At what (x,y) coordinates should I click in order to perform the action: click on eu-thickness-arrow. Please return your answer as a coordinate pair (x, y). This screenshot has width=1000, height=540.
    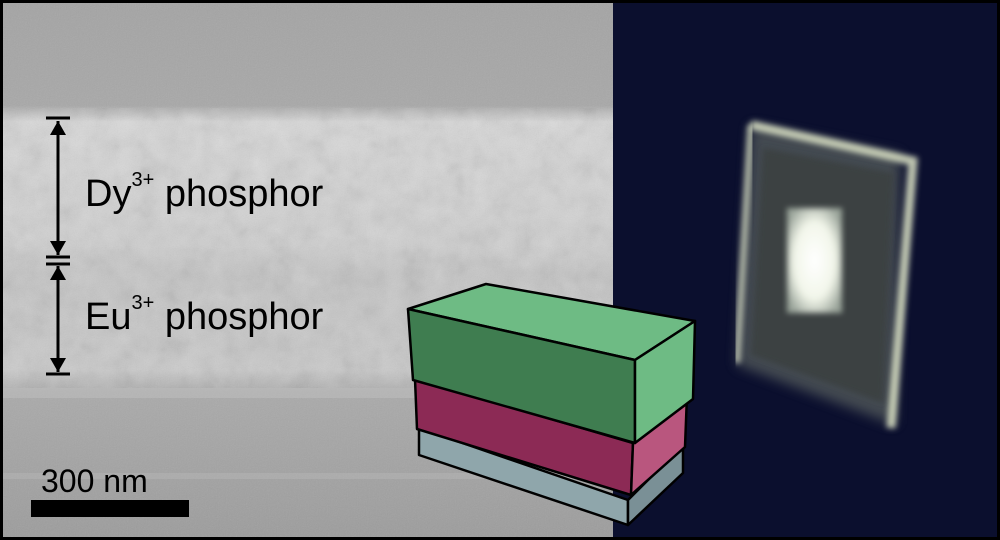
    Looking at the image, I should click on (58, 319).